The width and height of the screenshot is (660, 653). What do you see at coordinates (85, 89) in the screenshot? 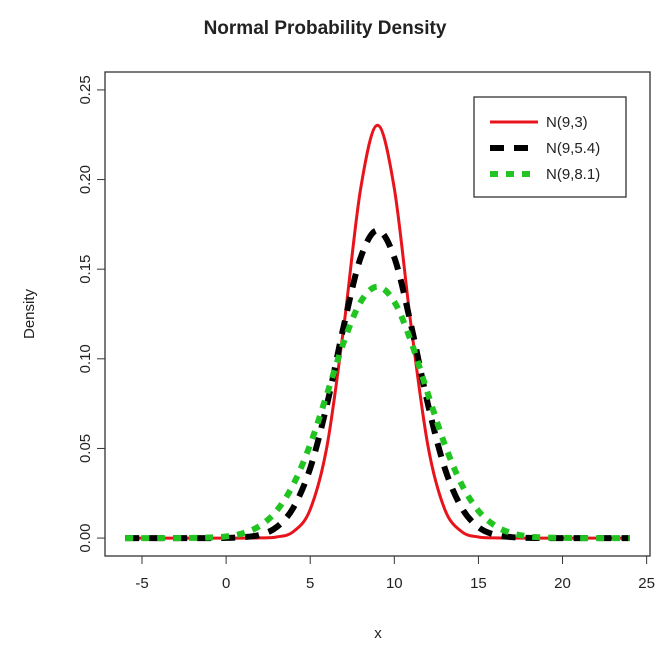
I see `y-tick-label: 0.25` at bounding box center [85, 89].